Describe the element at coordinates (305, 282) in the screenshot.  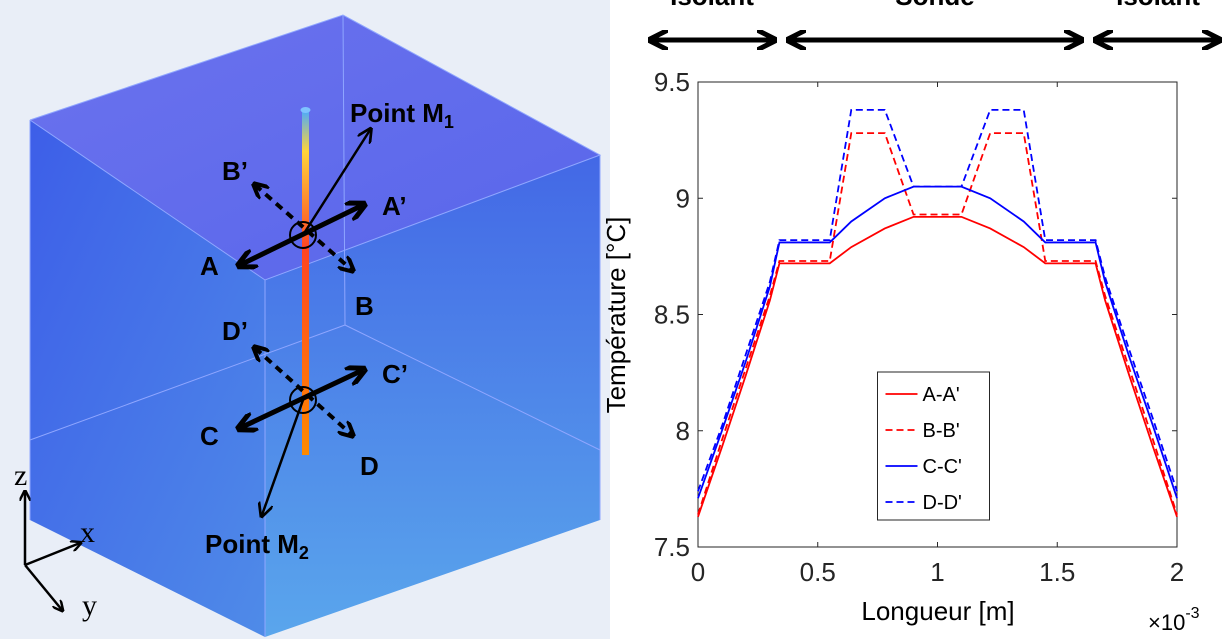
I see `probe` at that location.